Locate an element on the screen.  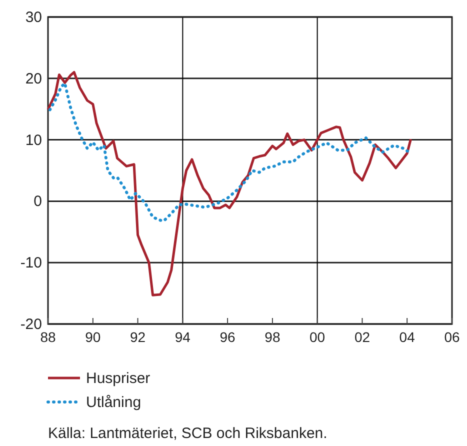
x-tick-label: 94 is located at coordinates (182, 337).